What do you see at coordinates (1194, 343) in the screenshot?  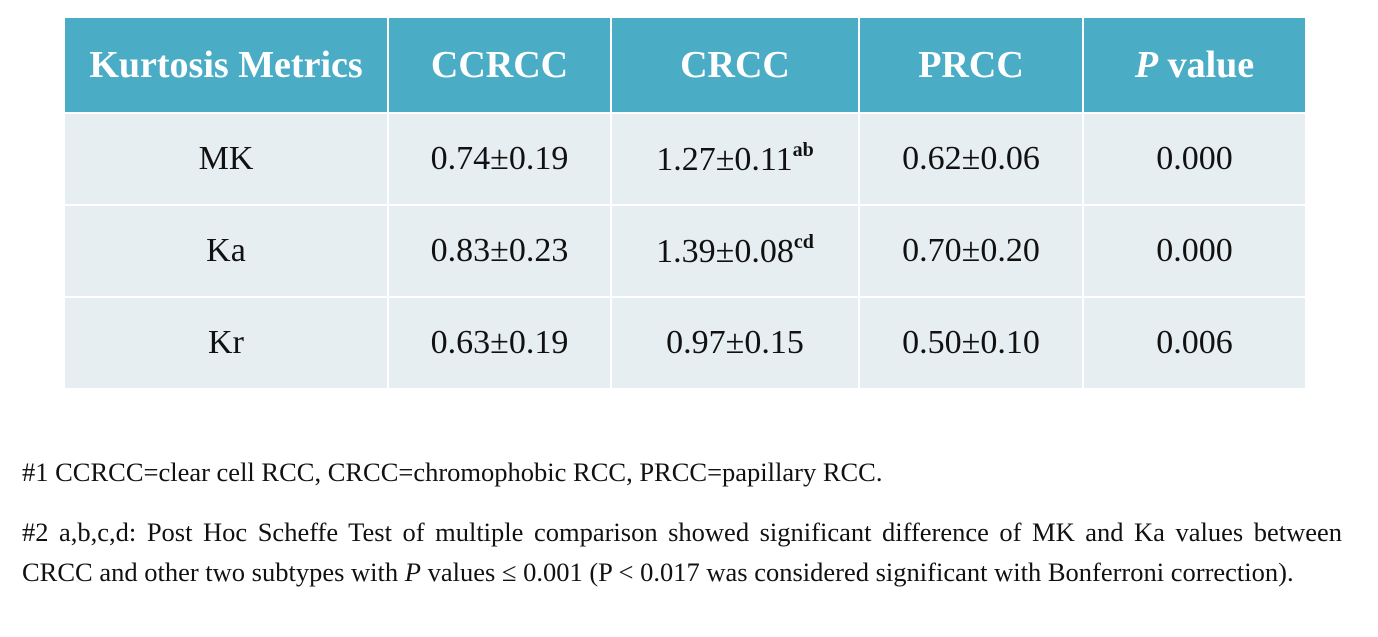 I see `cell: 0.006` at bounding box center [1194, 343].